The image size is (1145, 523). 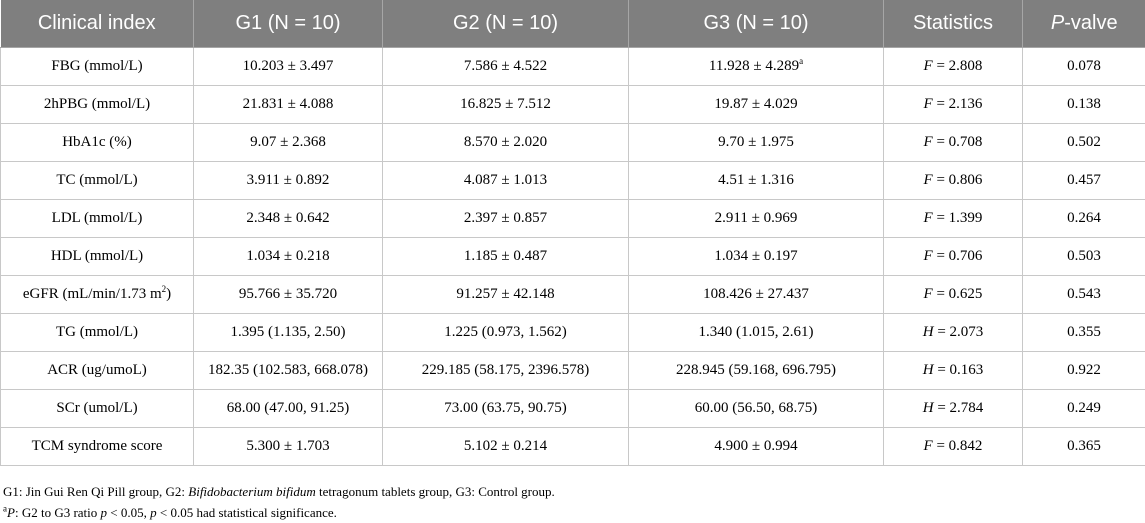 What do you see at coordinates (958, 180) in the screenshot?
I see `stat-value: = 0.806` at bounding box center [958, 180].